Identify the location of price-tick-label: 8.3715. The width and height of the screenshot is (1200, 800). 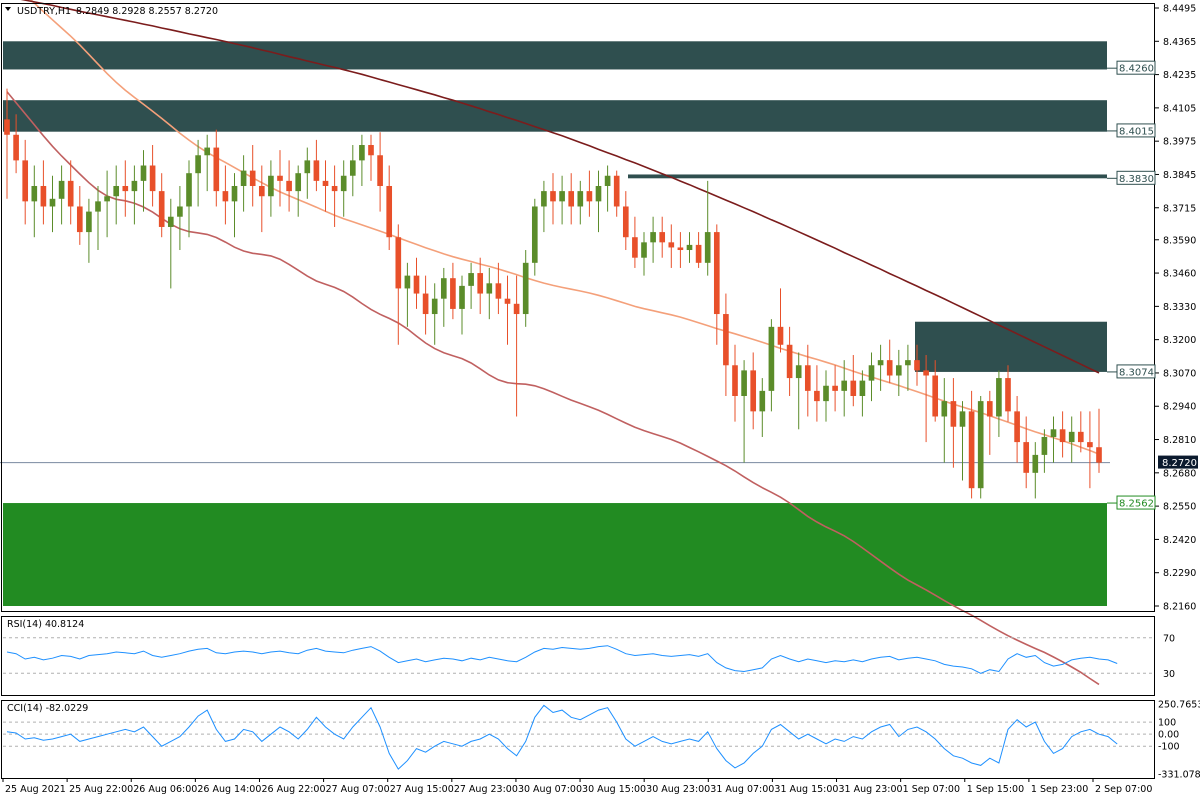
(1179, 208).